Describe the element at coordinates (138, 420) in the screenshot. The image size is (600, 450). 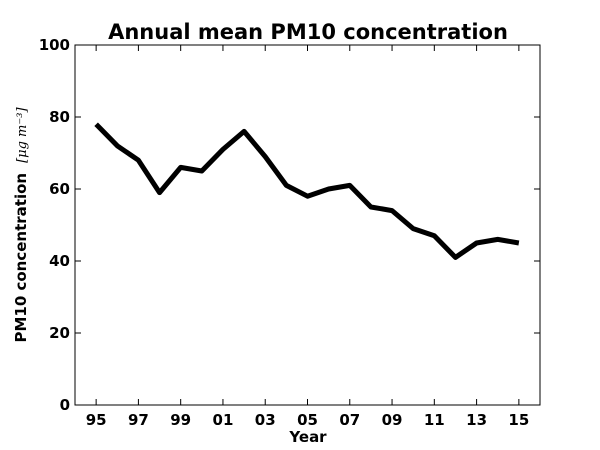
I see `x-tick-label: 97` at that location.